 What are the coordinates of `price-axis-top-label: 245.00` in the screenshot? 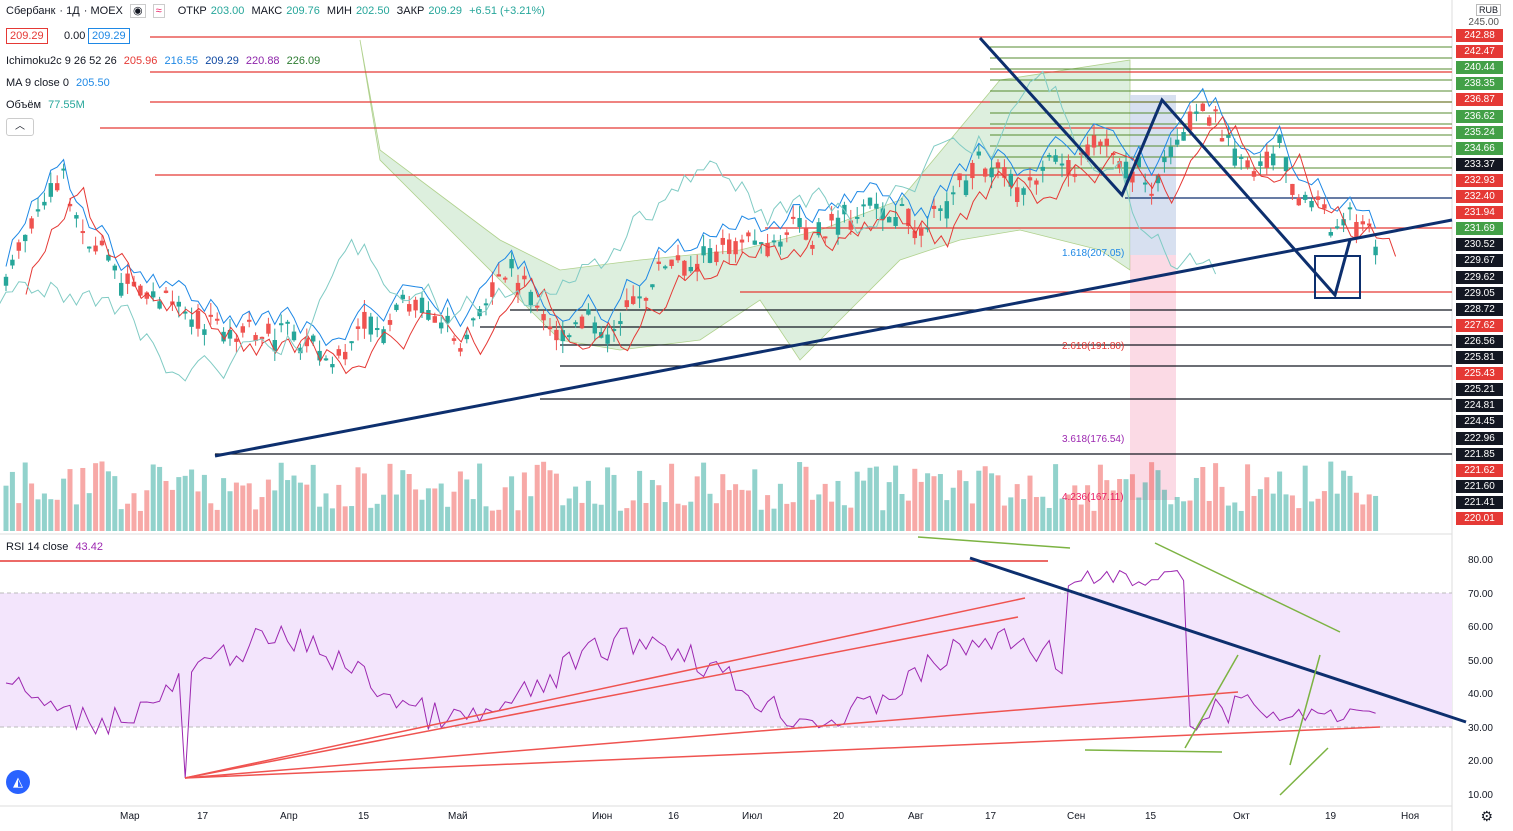 It's located at (1483, 22).